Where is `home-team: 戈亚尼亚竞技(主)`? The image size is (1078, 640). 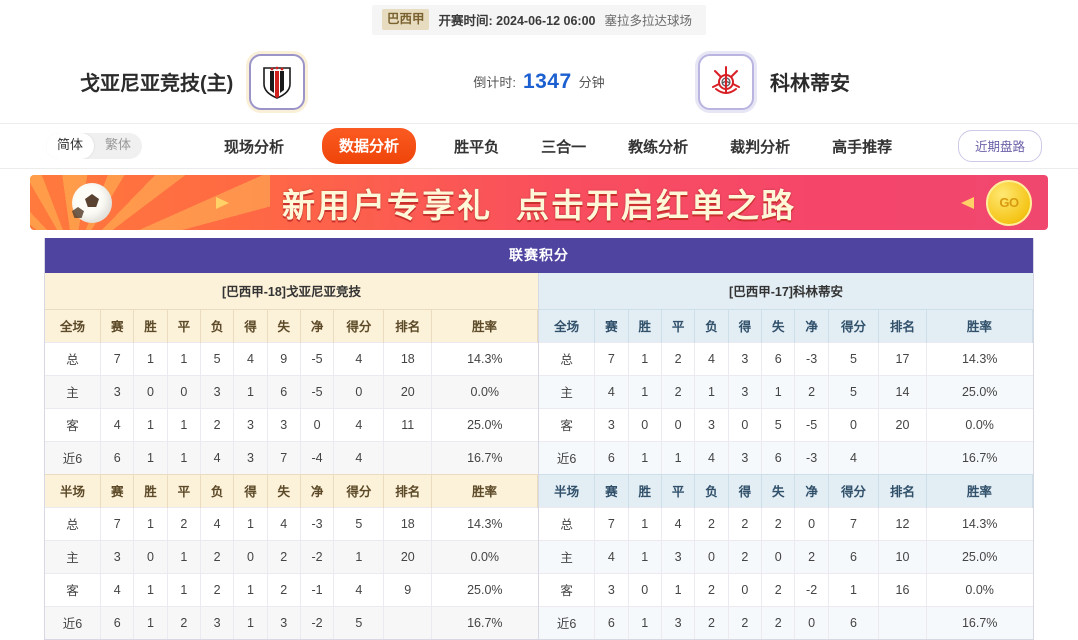
home-team: 戈亚尼亚竞技(主) is located at coordinates (230, 81).